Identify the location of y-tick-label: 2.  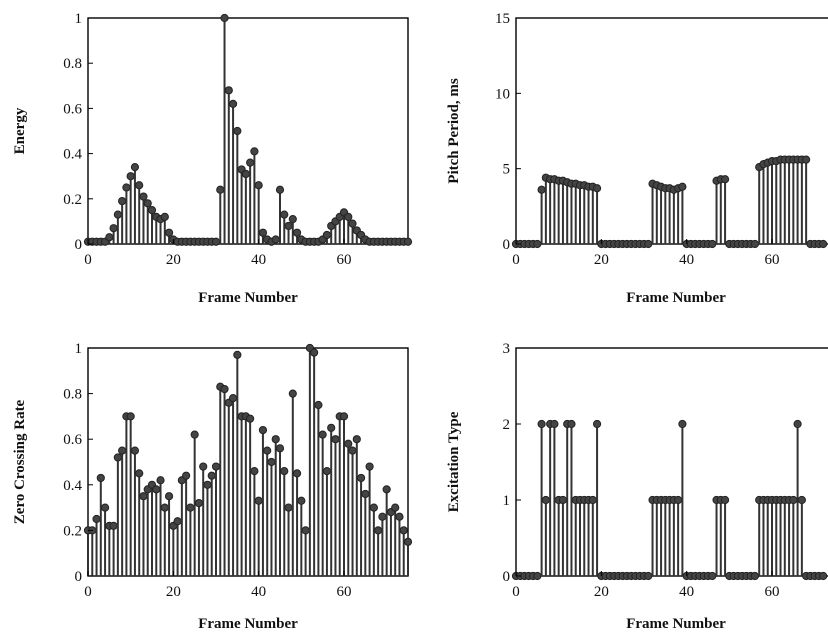
(507, 425).